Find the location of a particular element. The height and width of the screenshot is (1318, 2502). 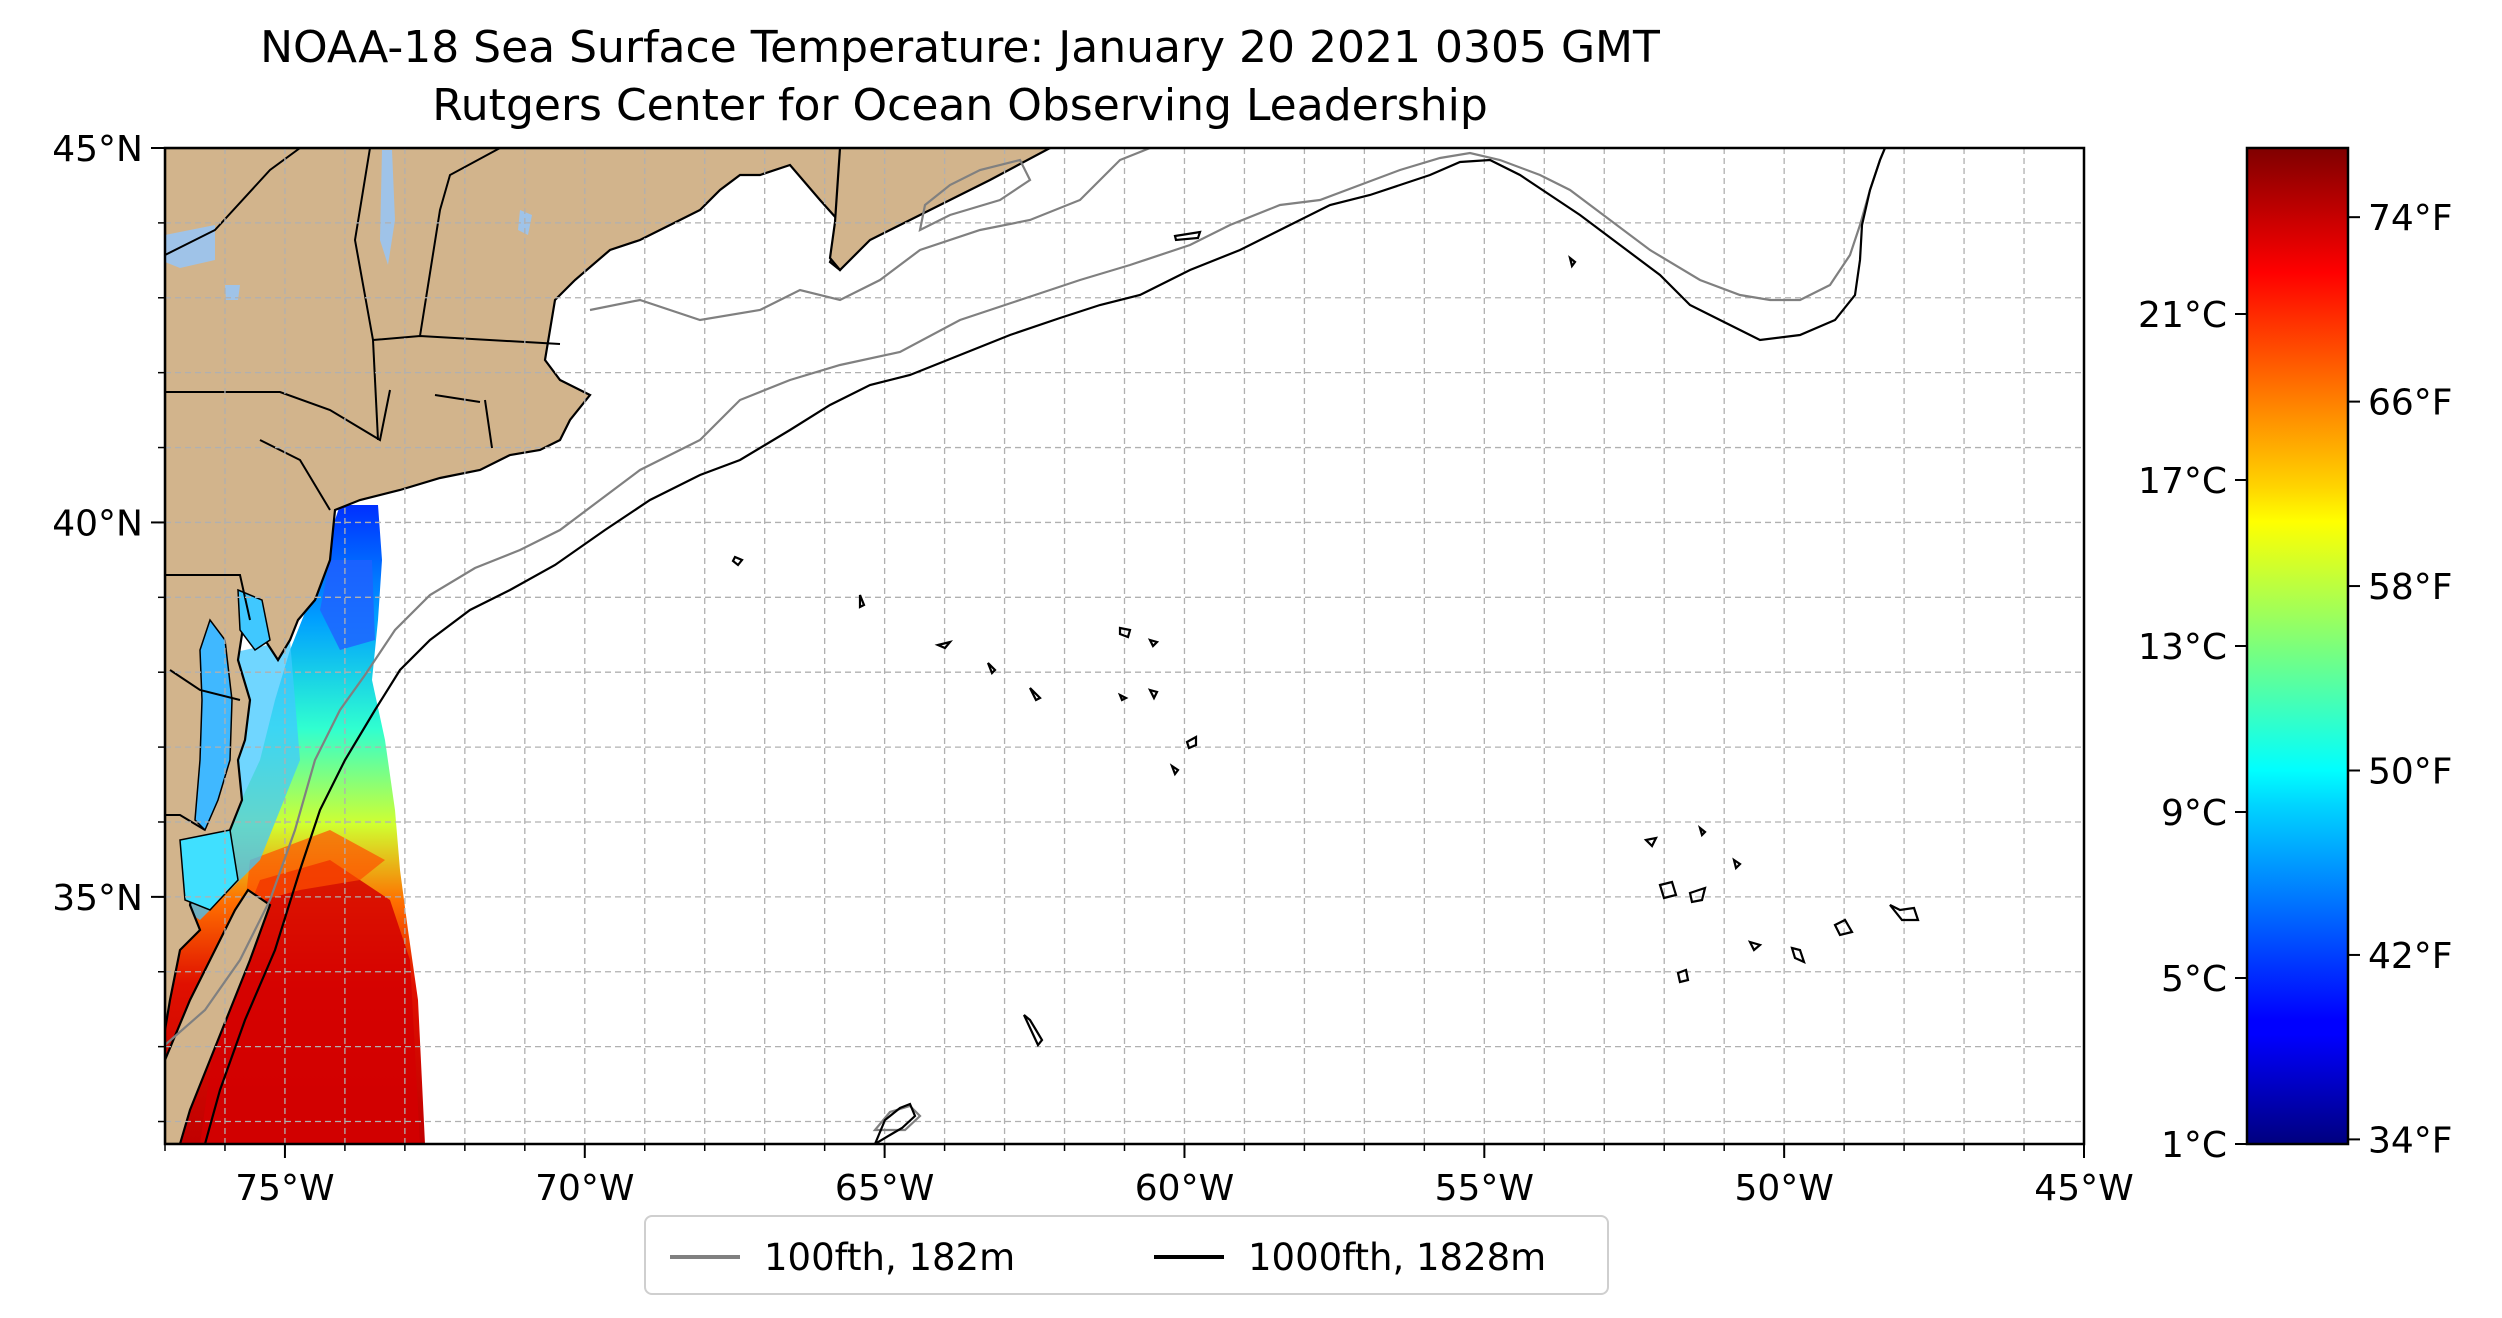

sable-island is located at coordinates (1187, 236).